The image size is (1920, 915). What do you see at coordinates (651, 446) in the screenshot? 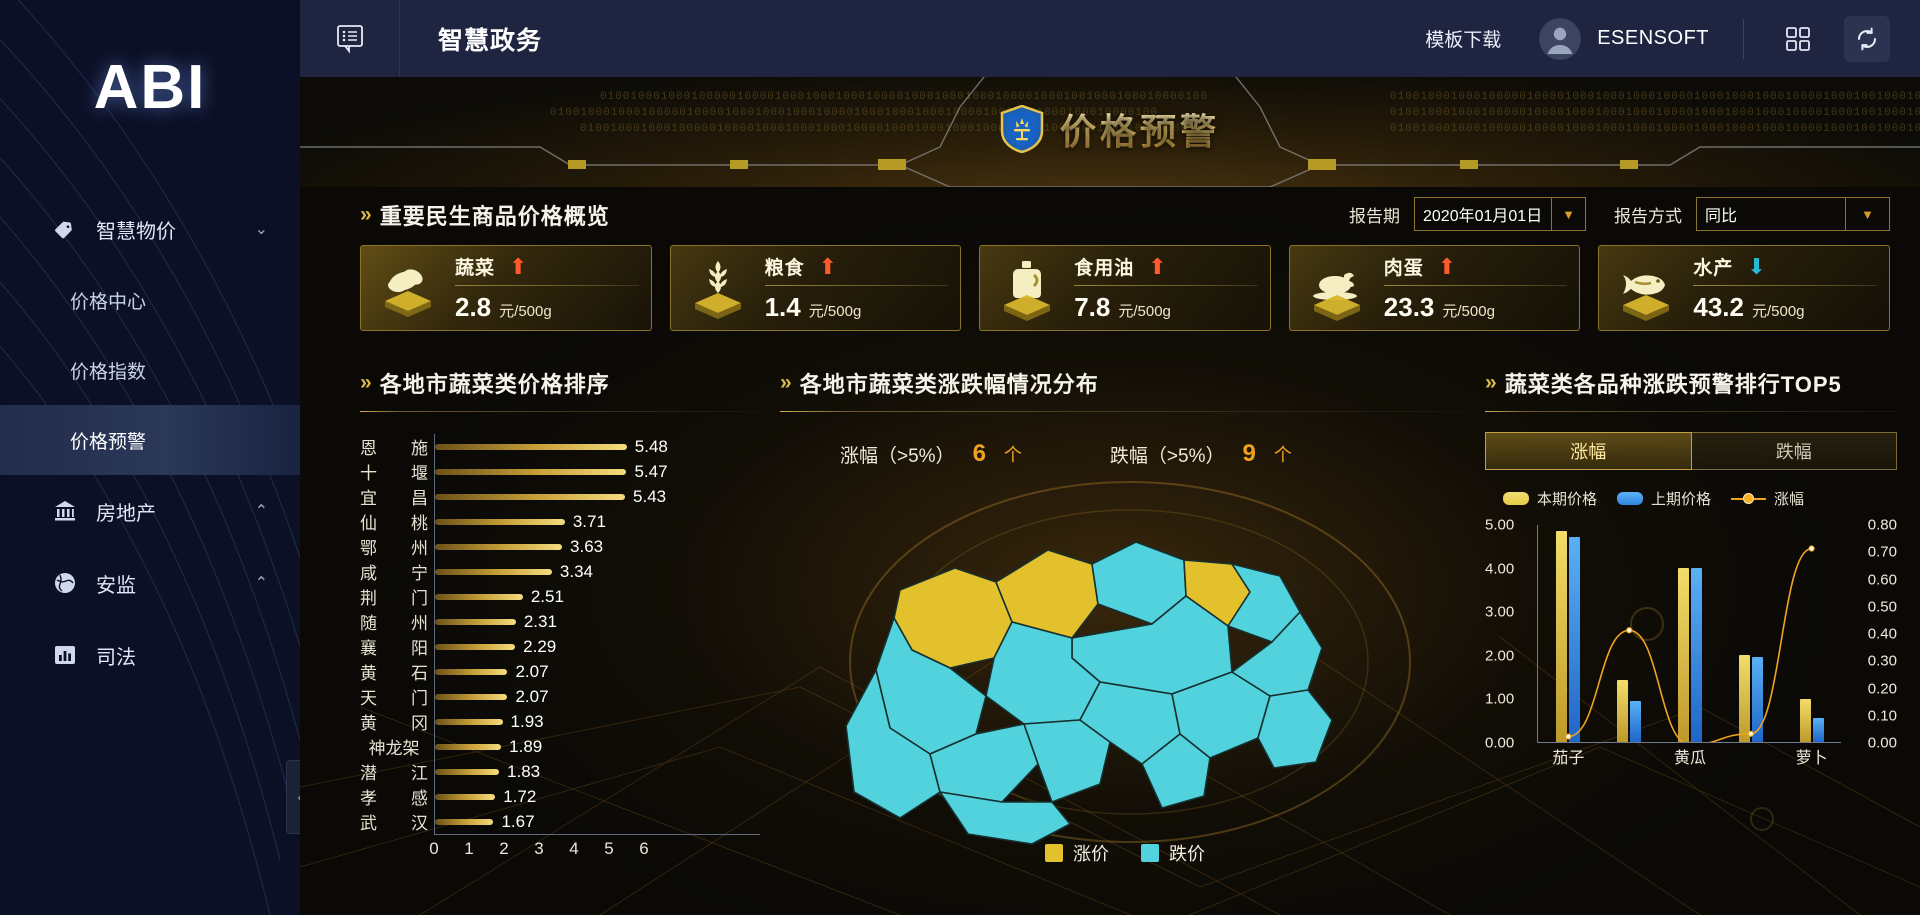
I see `hbar-value-label: 5.48` at bounding box center [651, 446].